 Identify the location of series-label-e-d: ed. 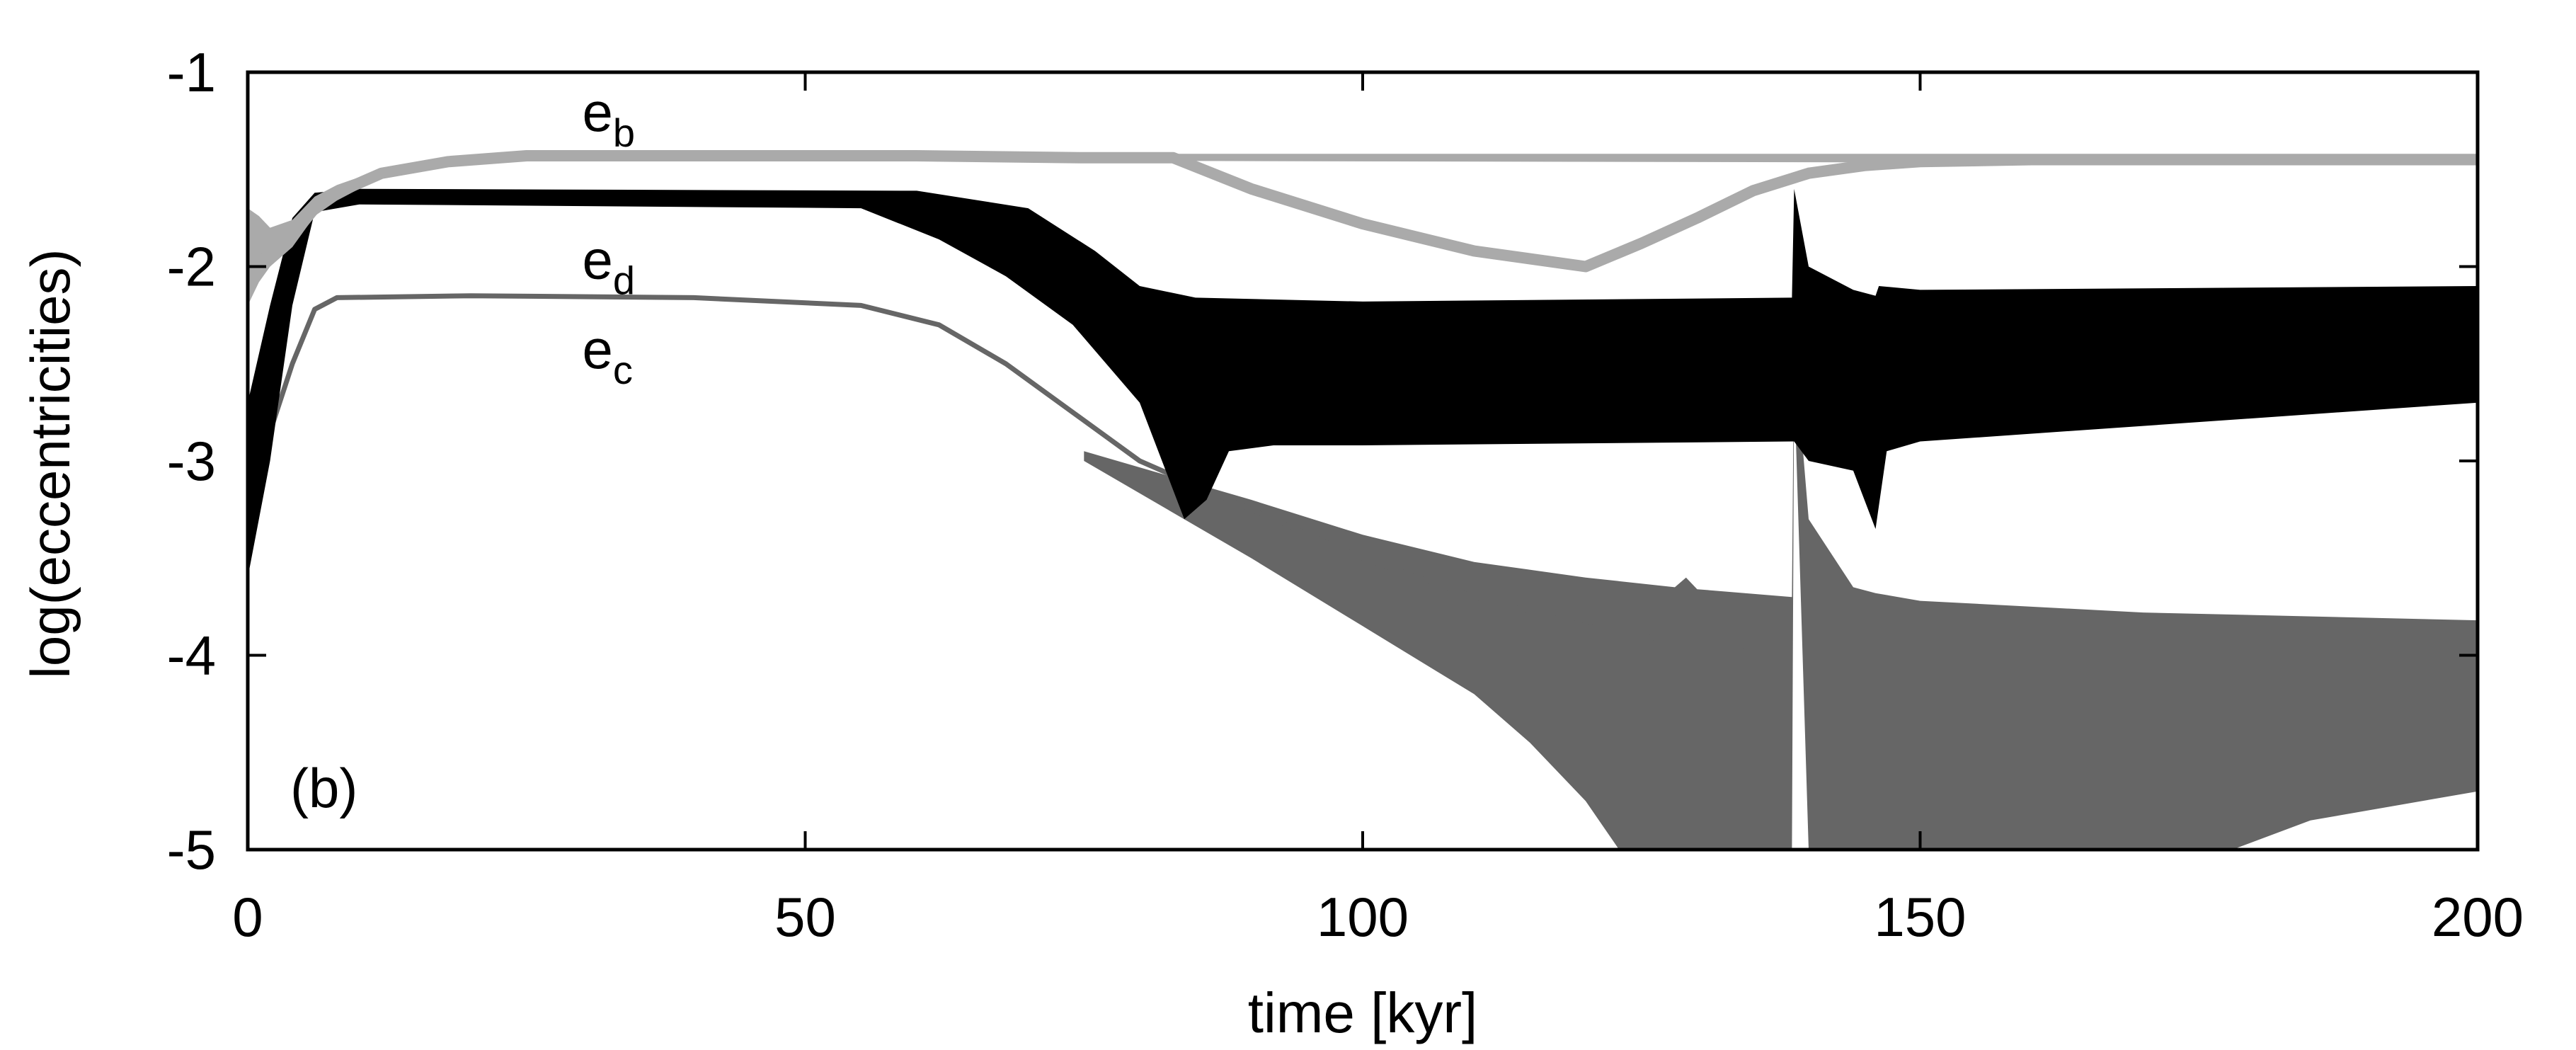
(609, 266).